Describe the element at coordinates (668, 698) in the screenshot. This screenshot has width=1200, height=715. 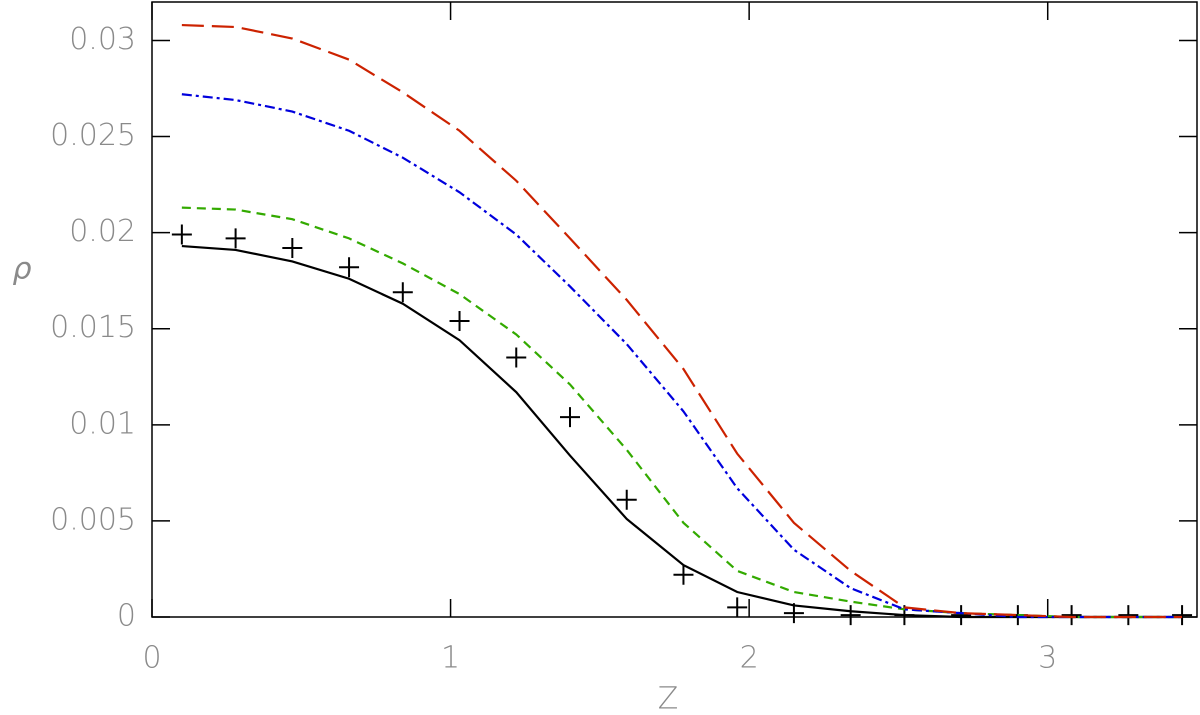
I see `x-axis-label: Z` at that location.